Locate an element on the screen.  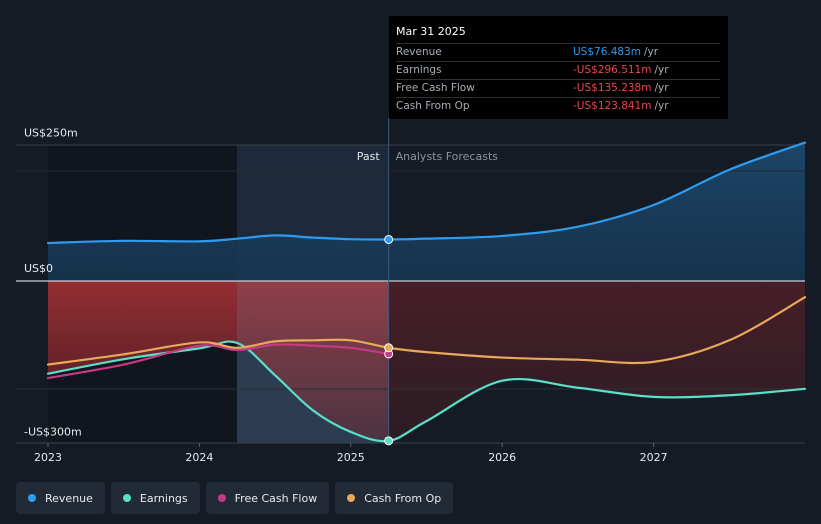
tooltip-date: Mar 31 2025 is located at coordinates (431, 31).